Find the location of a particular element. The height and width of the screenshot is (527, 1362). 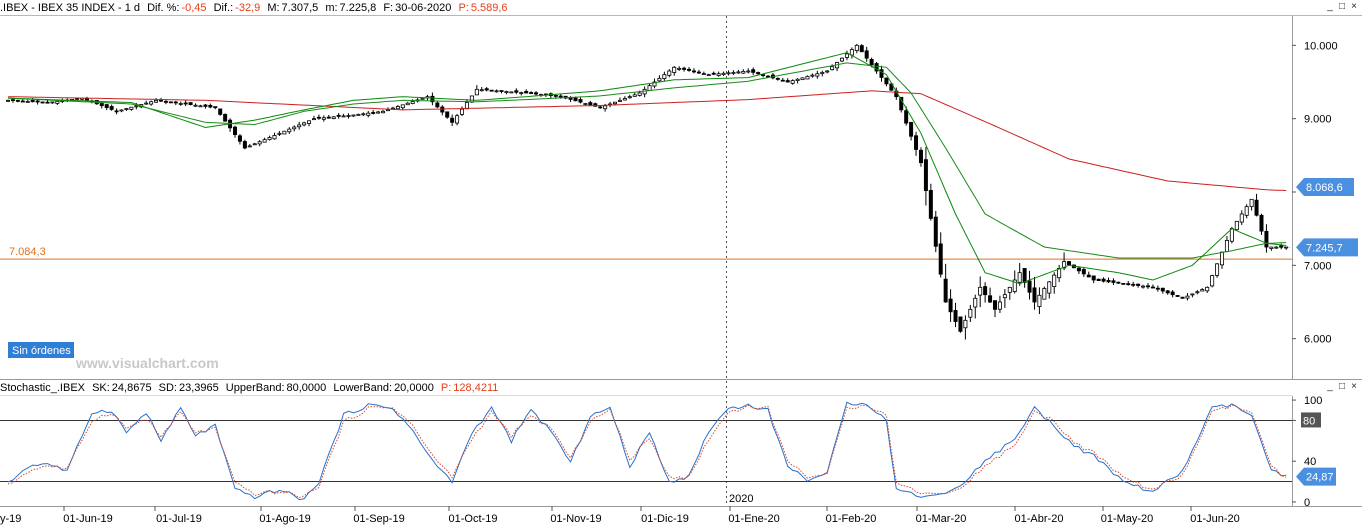

dif-label: Dif.: is located at coordinates (223, 8).